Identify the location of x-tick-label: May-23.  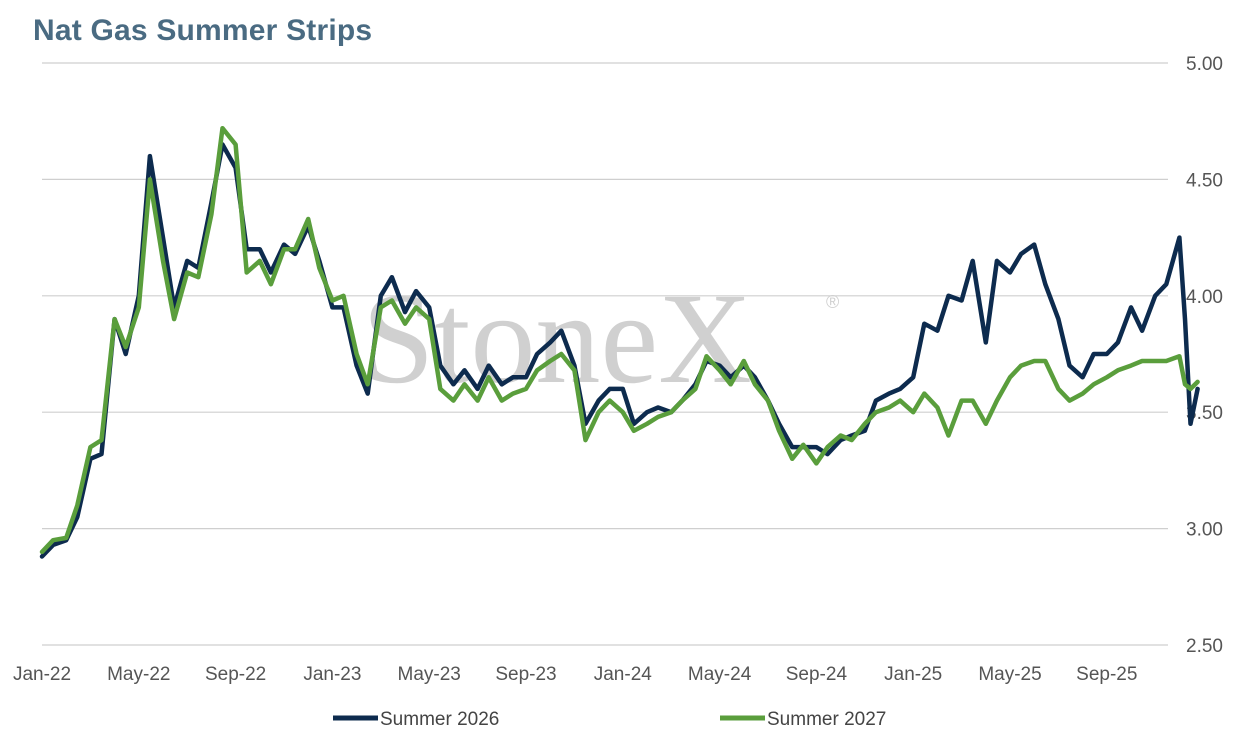
(429, 674).